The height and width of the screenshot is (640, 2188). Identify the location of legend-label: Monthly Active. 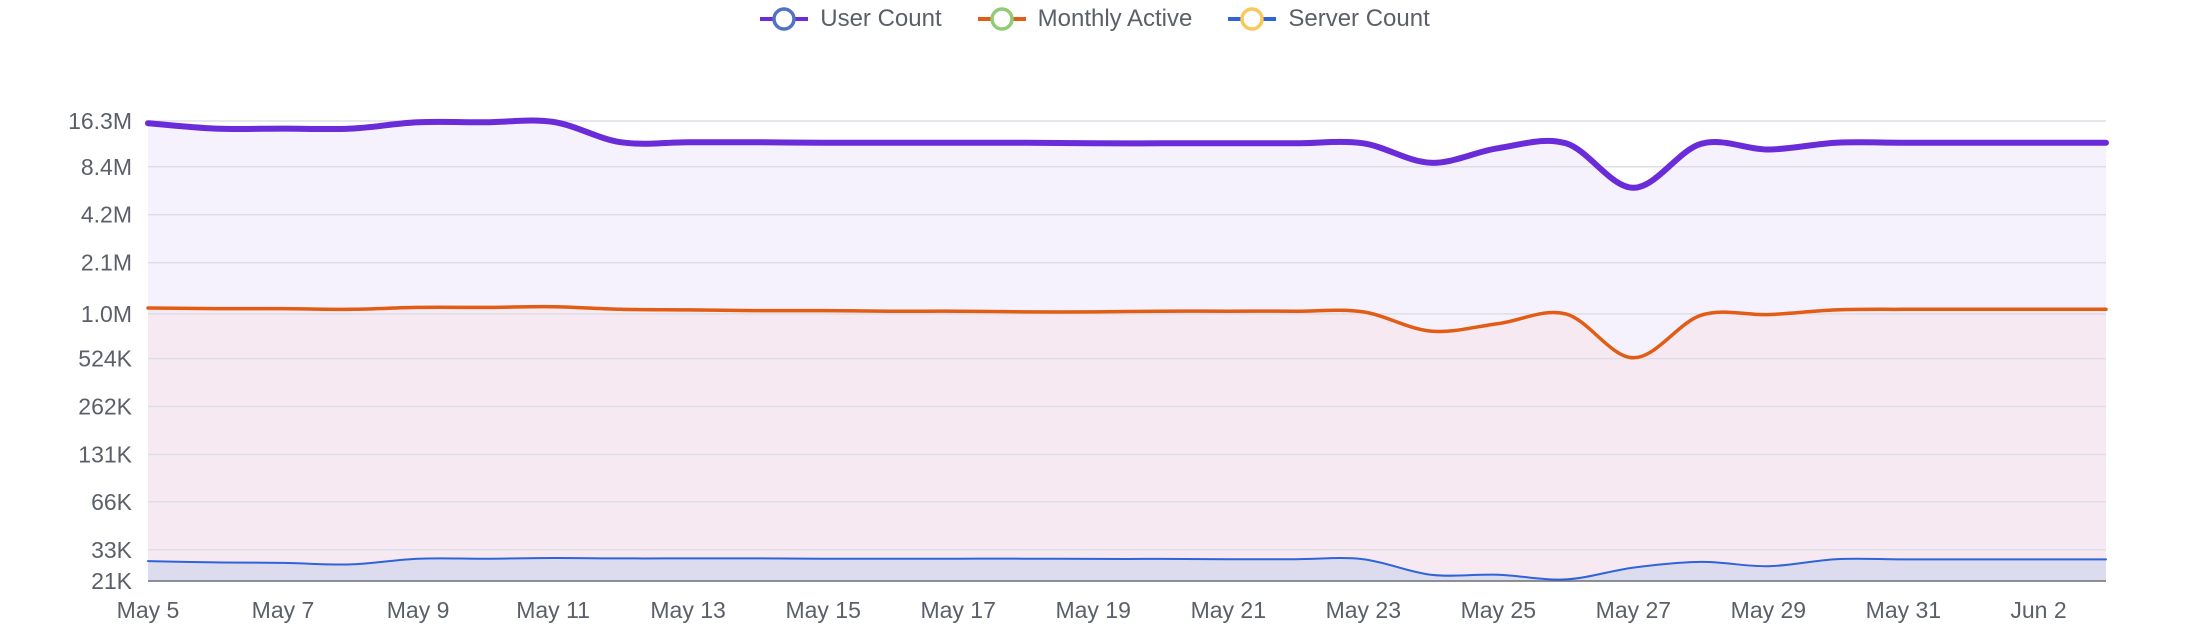
(1115, 18).